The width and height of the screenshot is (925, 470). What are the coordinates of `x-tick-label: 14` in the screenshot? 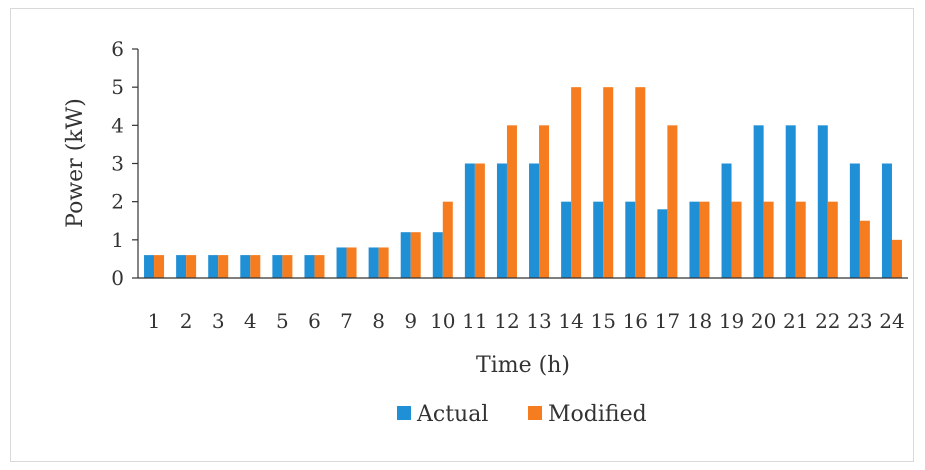 It's located at (570, 321).